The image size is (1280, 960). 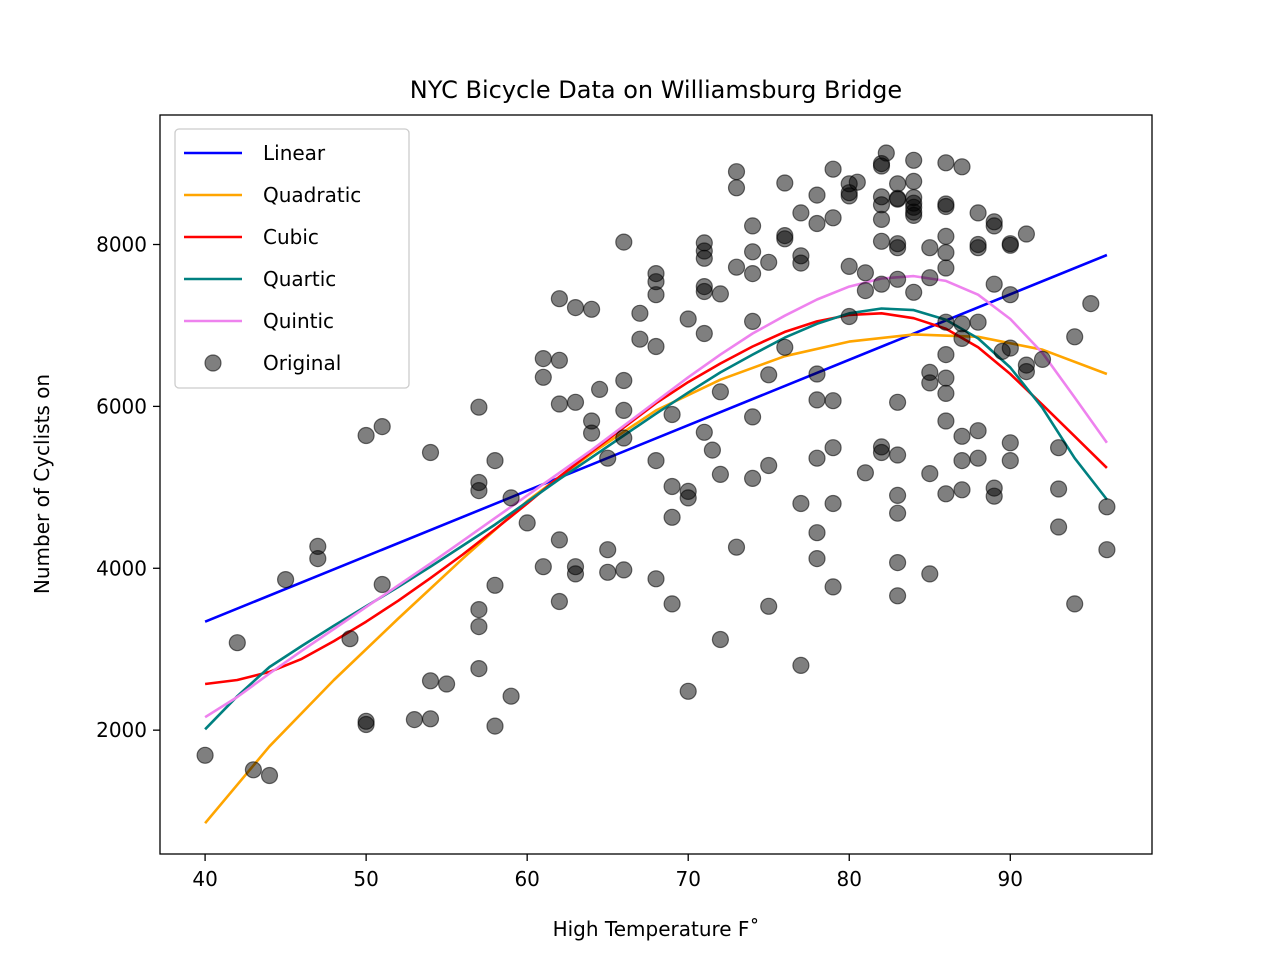 What do you see at coordinates (213, 363) in the screenshot?
I see `legend-swatch-original` at bounding box center [213, 363].